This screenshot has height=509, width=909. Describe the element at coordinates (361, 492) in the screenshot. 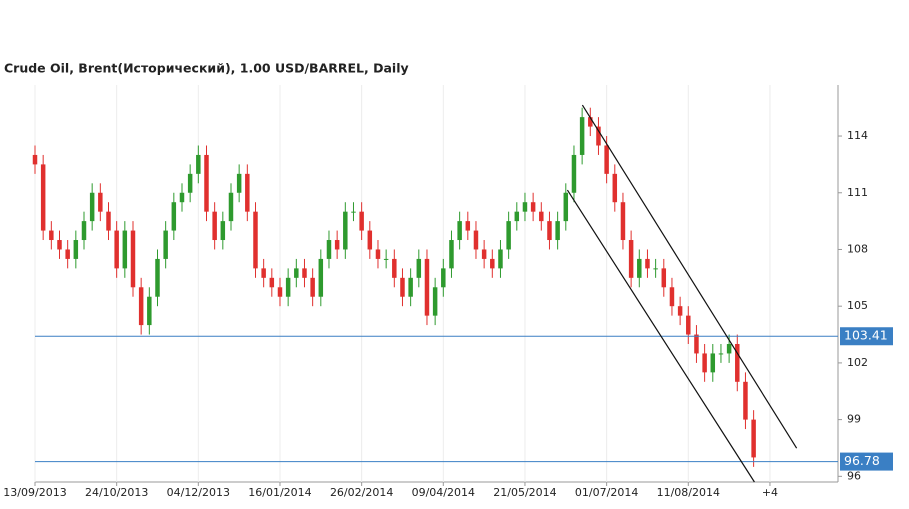

I see `x-tick-label: 26/02/2014` at that location.